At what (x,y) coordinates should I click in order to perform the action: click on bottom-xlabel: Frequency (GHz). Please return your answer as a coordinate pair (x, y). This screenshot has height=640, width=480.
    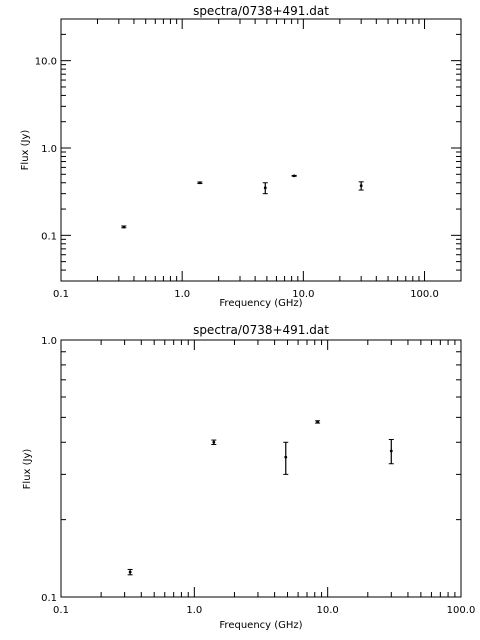
    Looking at the image, I should click on (260, 625).